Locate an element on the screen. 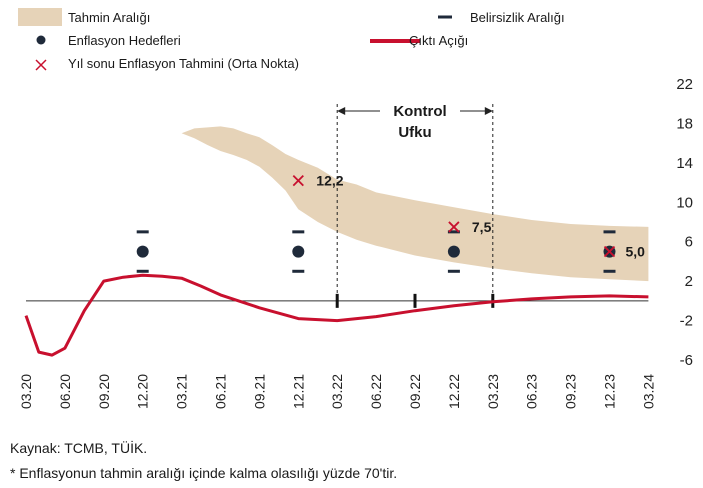  control-horizon-label-1: Kontrol is located at coordinates (419, 111).